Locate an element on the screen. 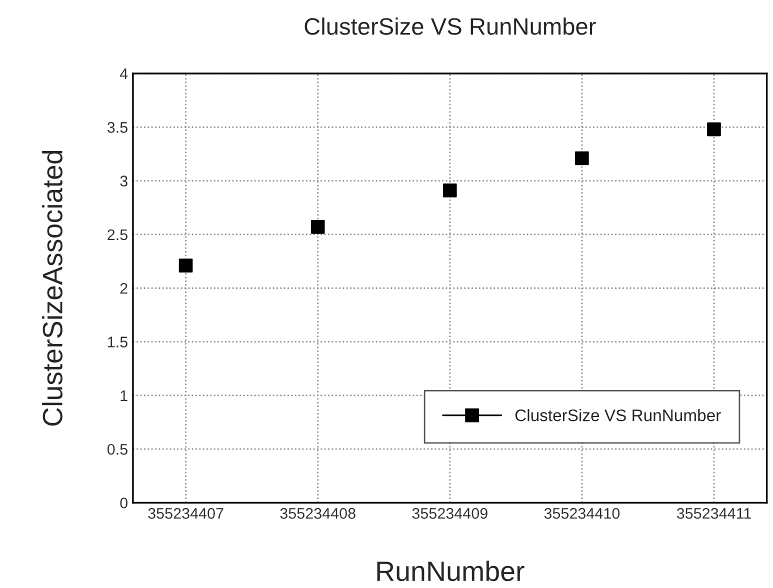 The height and width of the screenshot is (588, 773). x-tick-label: 355234411 is located at coordinates (713, 513).